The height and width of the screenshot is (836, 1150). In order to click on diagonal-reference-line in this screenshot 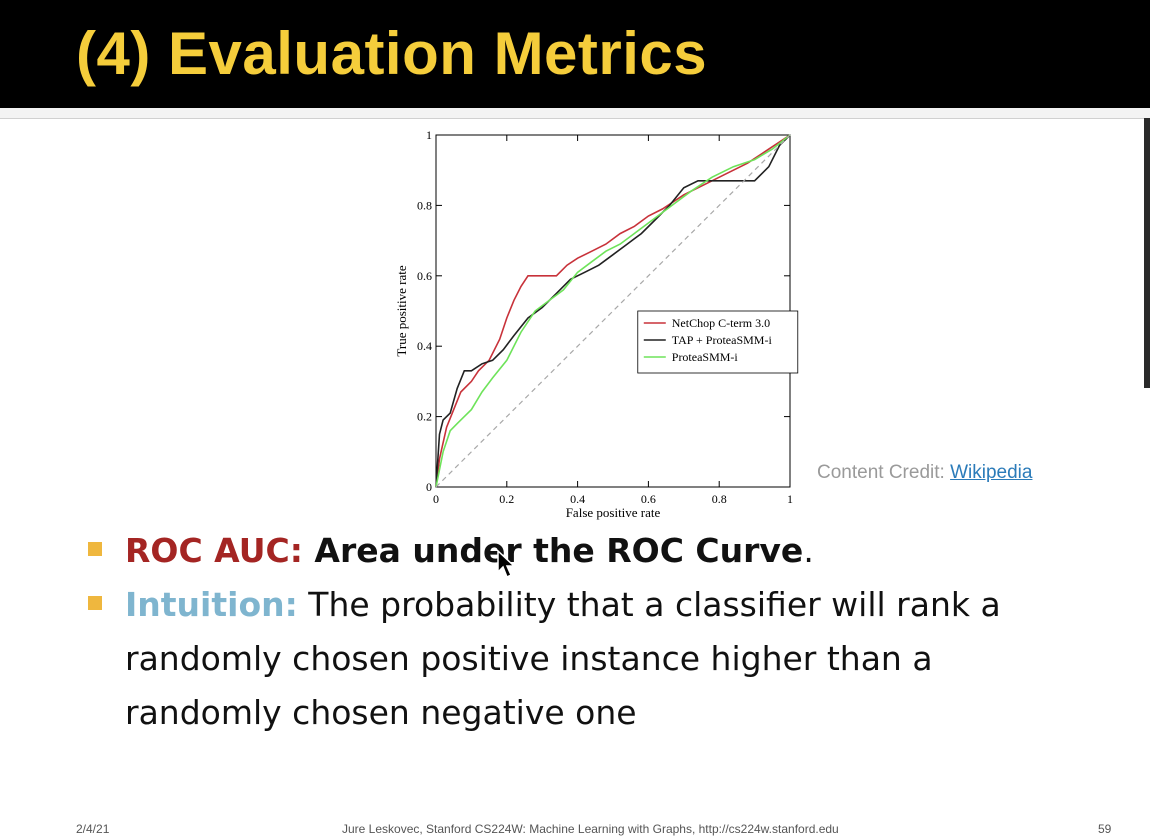, I will do `click(613, 311)`.